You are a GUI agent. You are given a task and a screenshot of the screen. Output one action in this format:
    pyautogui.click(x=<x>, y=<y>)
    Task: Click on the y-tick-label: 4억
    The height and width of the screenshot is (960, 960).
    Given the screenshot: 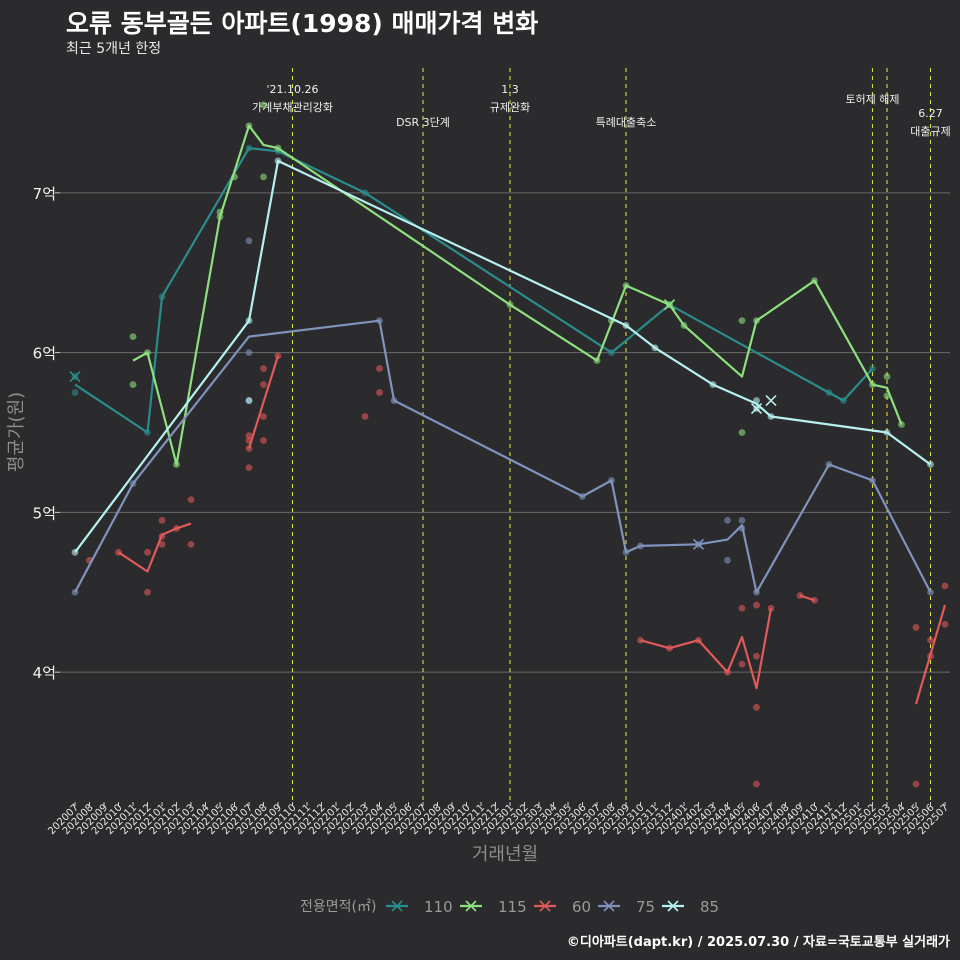 What is the action you would take?
    pyautogui.click(x=44, y=673)
    